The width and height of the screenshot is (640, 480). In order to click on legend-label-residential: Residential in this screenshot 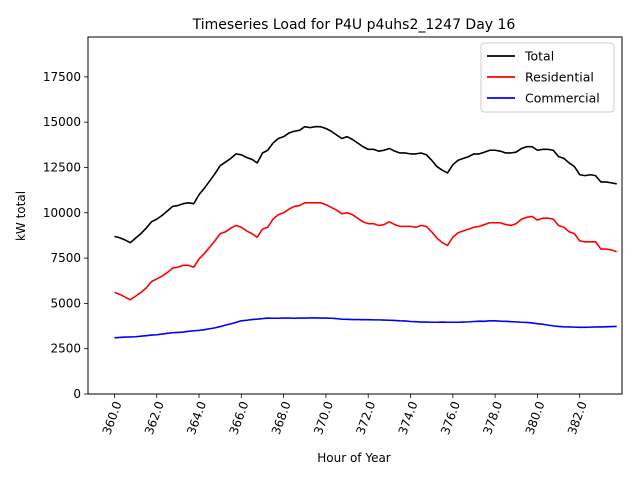, I will do `click(559, 77)`.